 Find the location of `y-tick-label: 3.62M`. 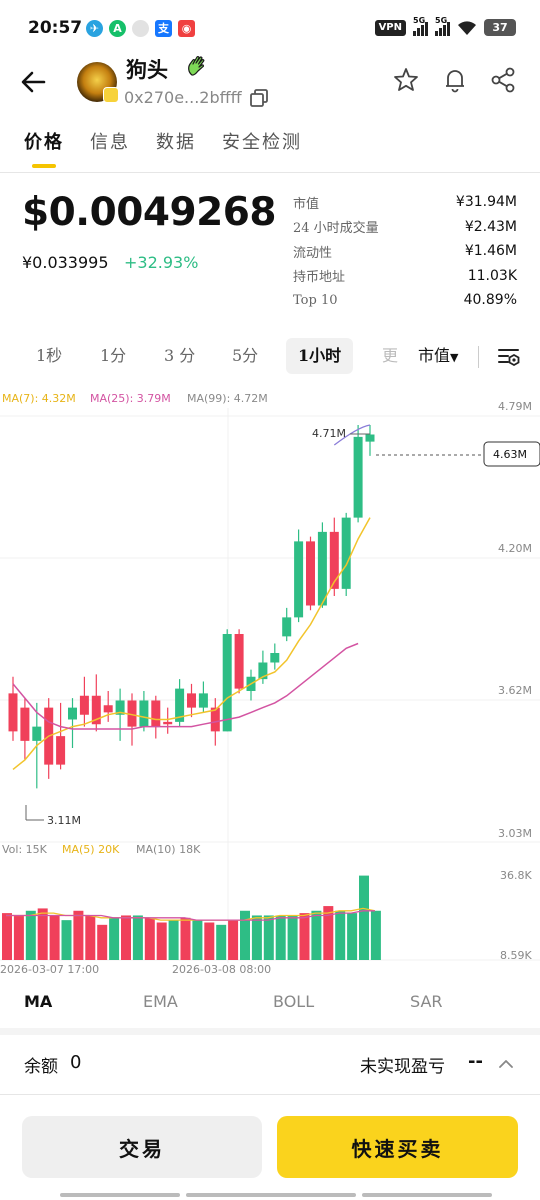

y-tick-label: 3.62M is located at coordinates (515, 690).